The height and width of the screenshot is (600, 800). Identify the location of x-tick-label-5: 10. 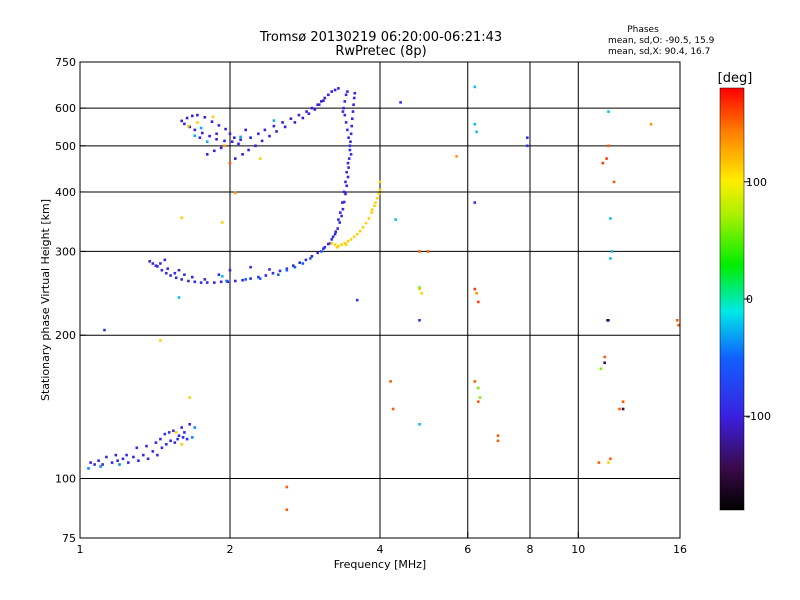
(578, 549).